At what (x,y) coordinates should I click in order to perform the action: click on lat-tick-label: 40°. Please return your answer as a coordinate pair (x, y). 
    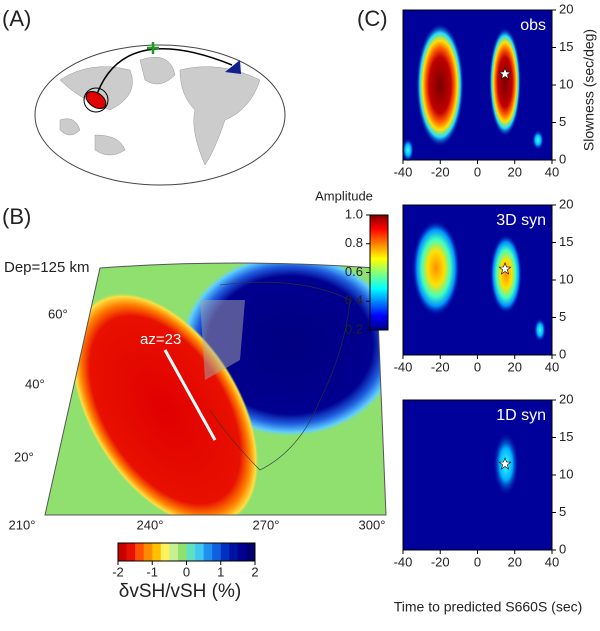
    Looking at the image, I should click on (35, 383).